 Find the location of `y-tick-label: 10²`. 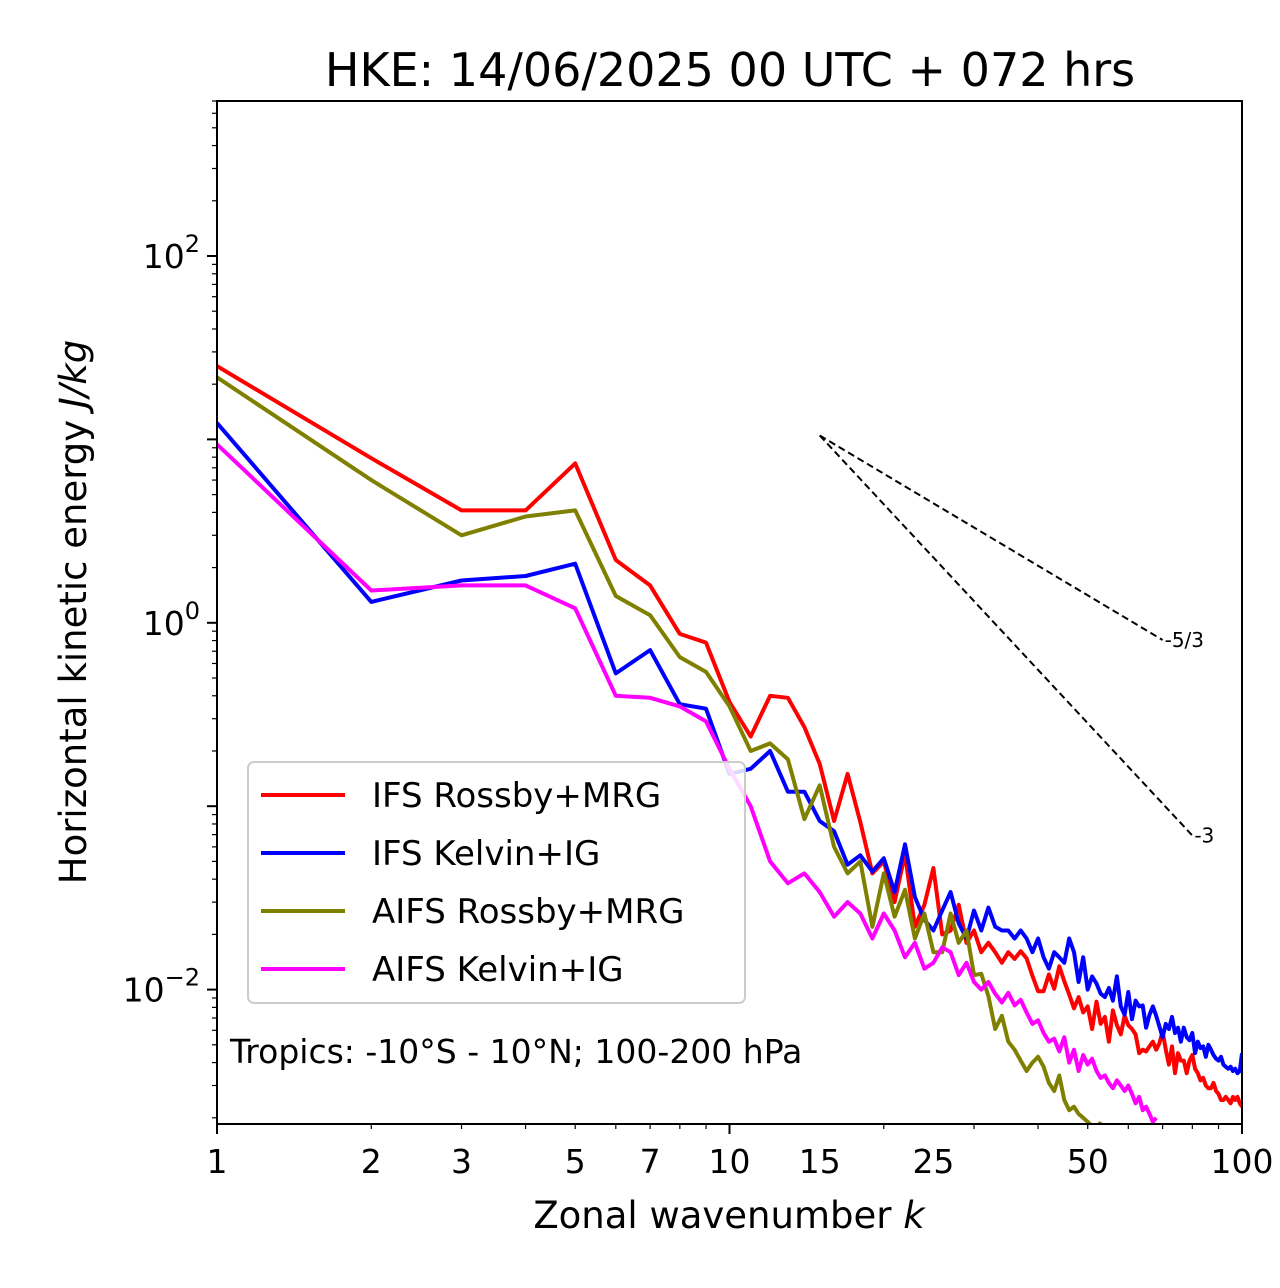

y-tick-label: 10² is located at coordinates (171, 253).